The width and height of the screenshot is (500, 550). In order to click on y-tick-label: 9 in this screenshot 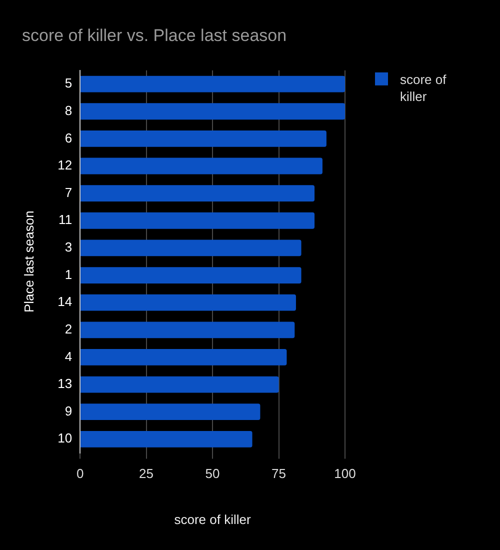, I will do `click(68, 410)`.